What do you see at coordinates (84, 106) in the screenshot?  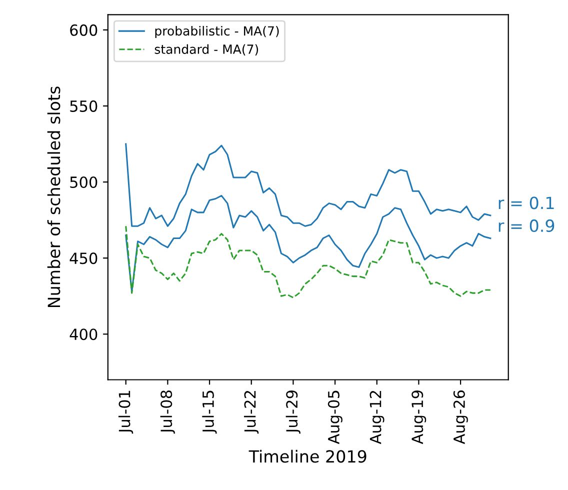 I see `y-tick-label: 550` at bounding box center [84, 106].